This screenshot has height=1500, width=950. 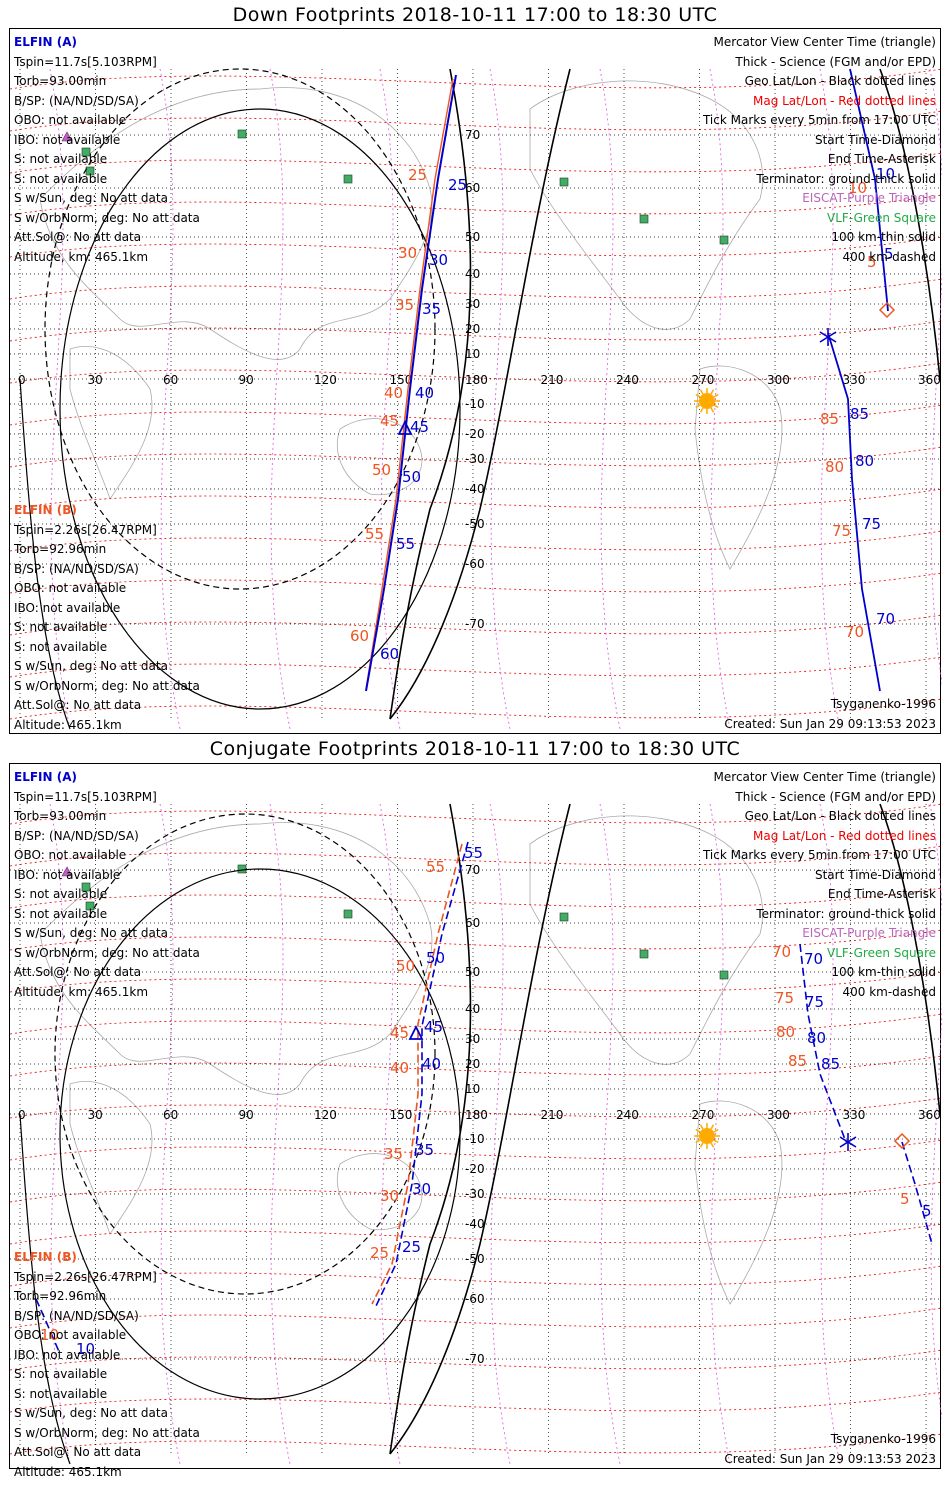 I want to click on lat-tick-label: 30, so click(x=472, y=304).